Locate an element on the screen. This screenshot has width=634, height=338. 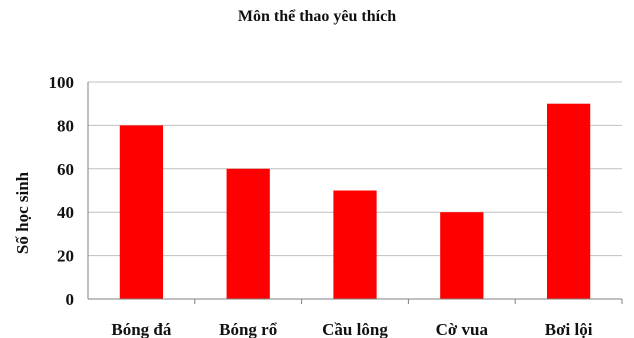
y-tick-label: 60 is located at coordinates (65, 169).